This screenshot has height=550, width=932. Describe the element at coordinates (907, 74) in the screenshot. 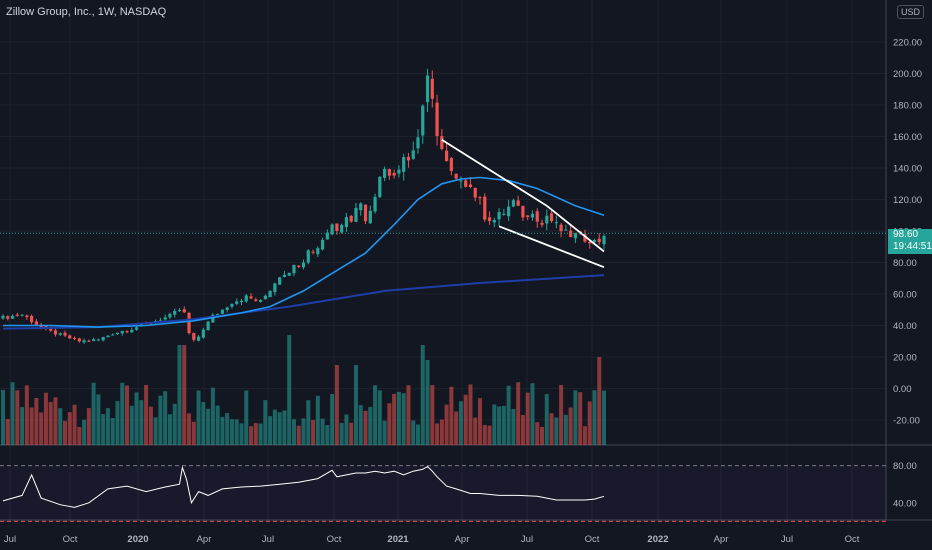

I see `price-tick-label: 200.00` at that location.